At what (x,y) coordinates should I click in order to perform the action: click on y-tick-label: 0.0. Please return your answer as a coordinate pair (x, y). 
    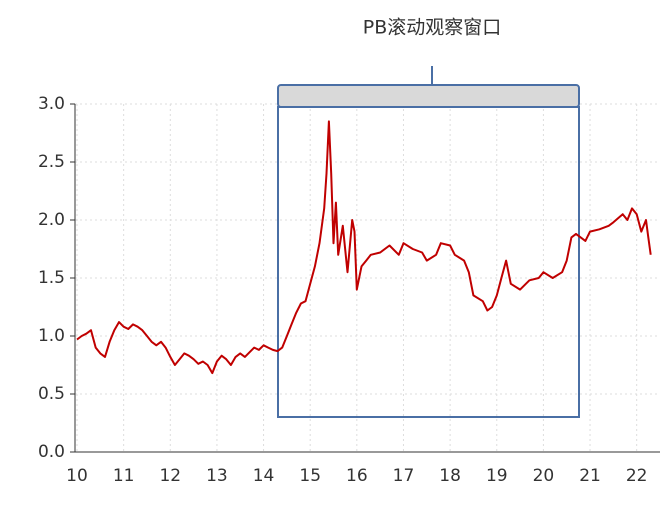
    Looking at the image, I should click on (51, 452).